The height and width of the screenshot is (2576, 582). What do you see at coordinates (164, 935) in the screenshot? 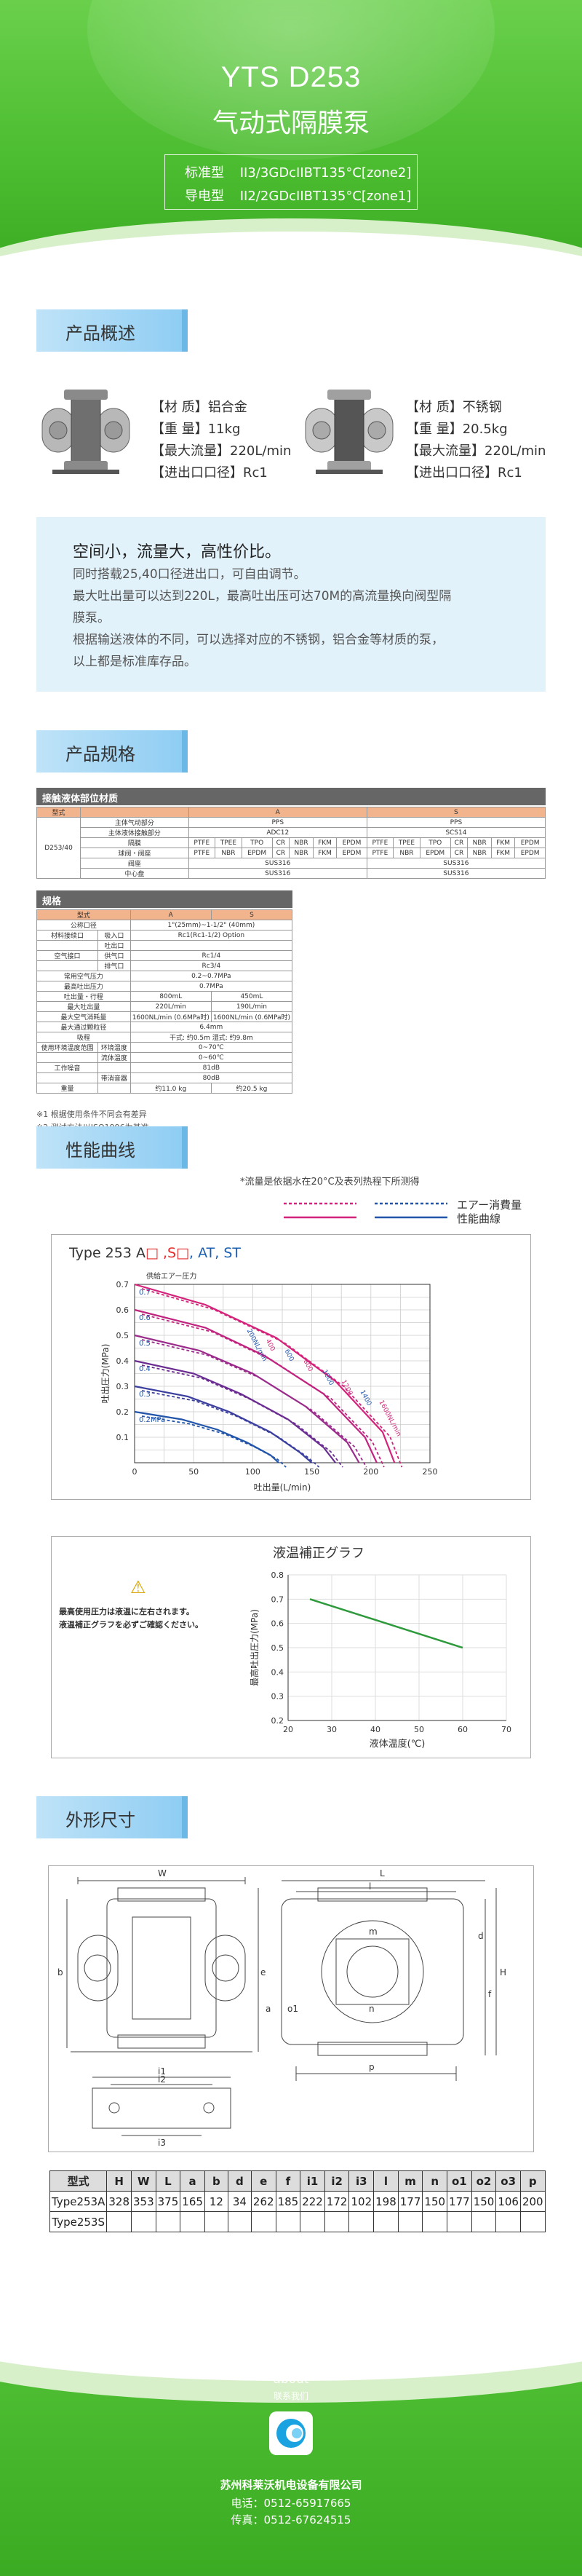
I see `table-row: 材料接续口 吸入口 Rc1(Rc1-1/2) Option` at bounding box center [164, 935].